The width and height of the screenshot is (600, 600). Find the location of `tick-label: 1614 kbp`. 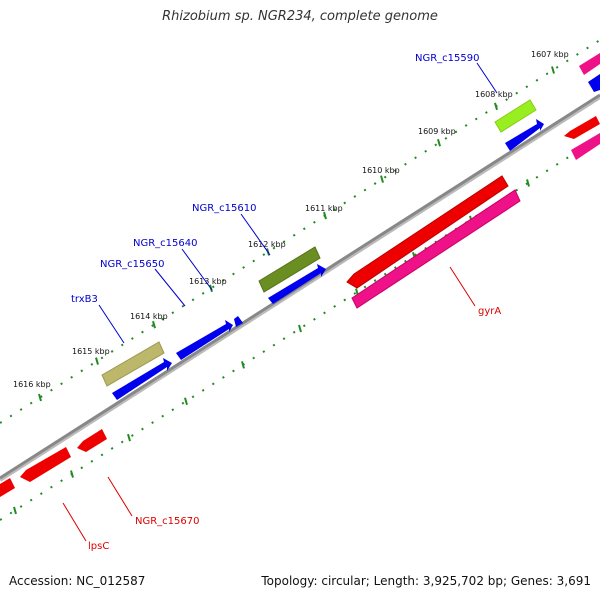

tick-label: 1614 kbp is located at coordinates (149, 316).